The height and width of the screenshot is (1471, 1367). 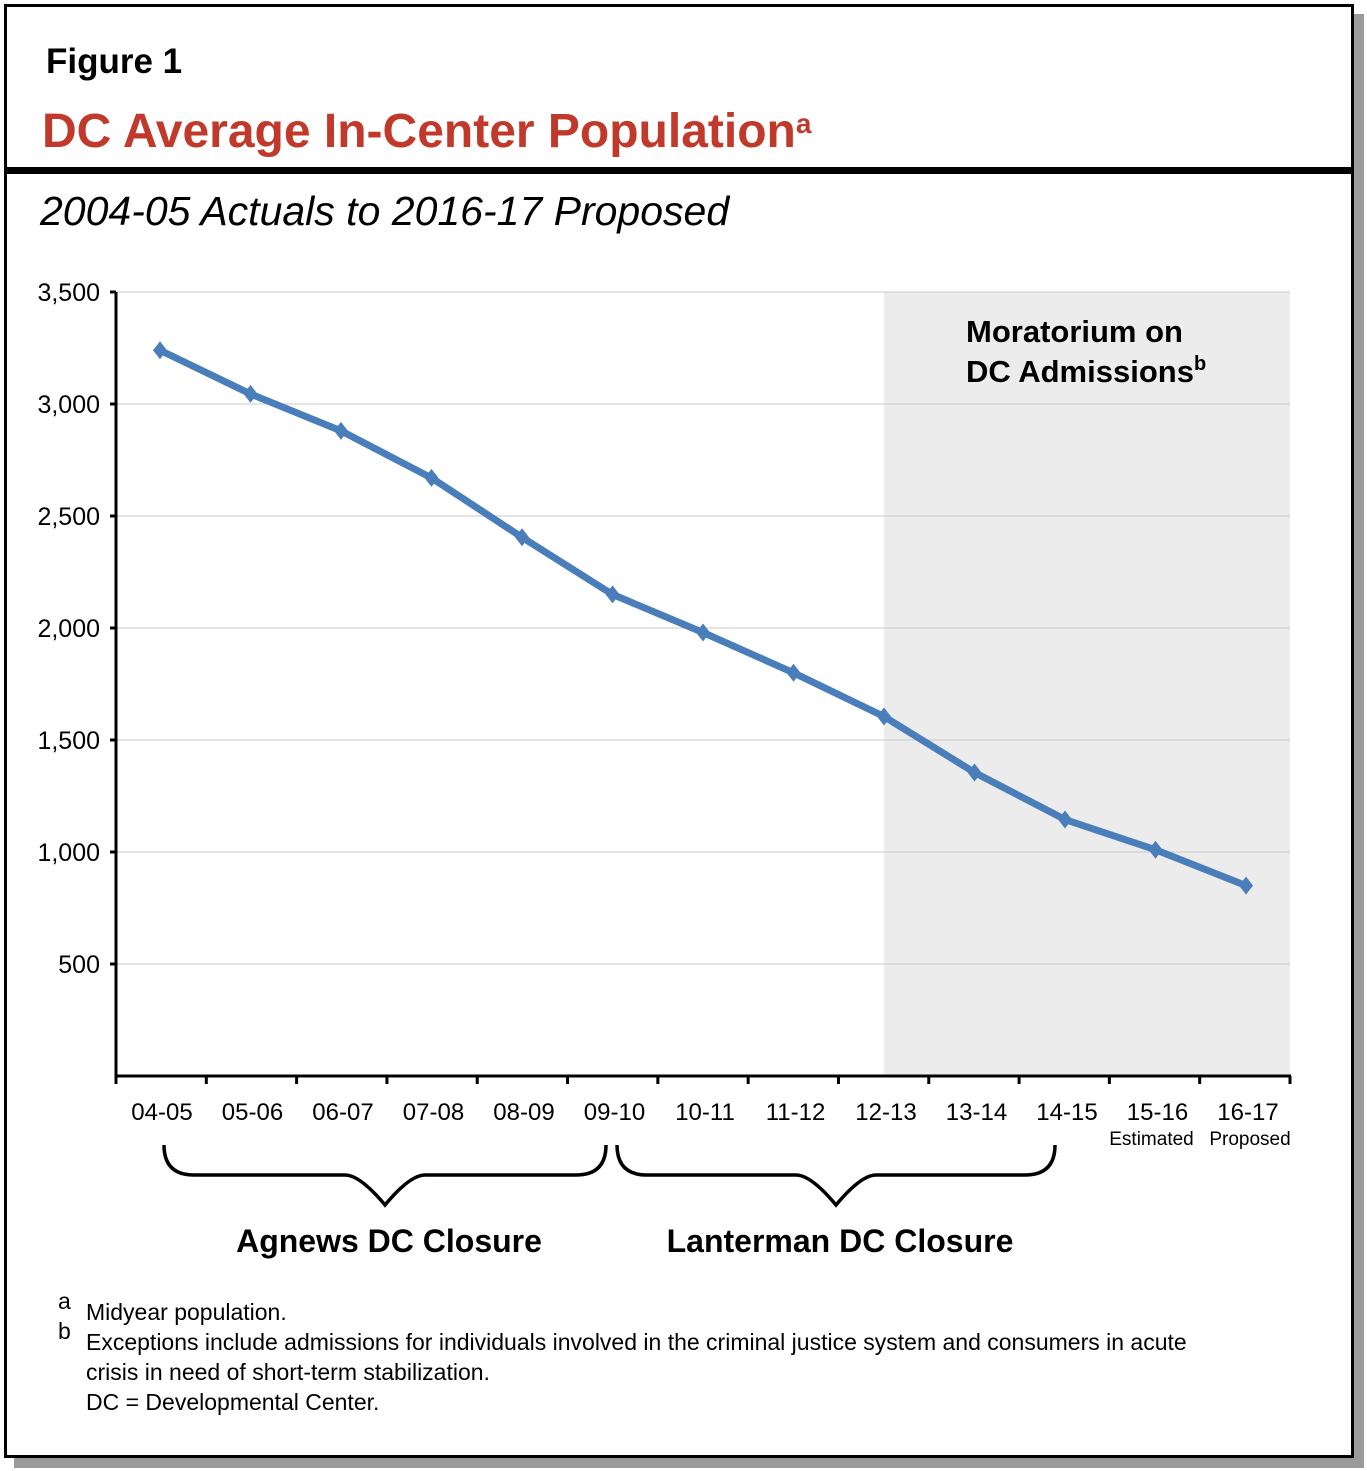 I want to click on x-tick-label: 14-15, so click(x=1066, y=1112).